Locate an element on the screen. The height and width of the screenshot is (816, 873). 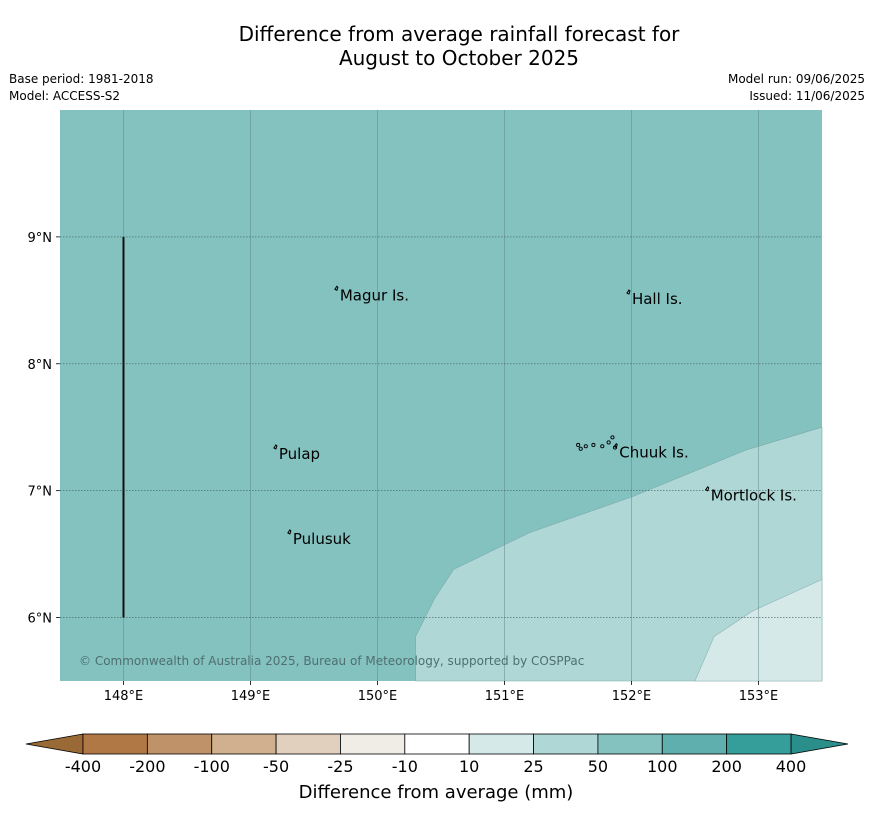
x-tick-label: 153°E is located at coordinates (759, 696).